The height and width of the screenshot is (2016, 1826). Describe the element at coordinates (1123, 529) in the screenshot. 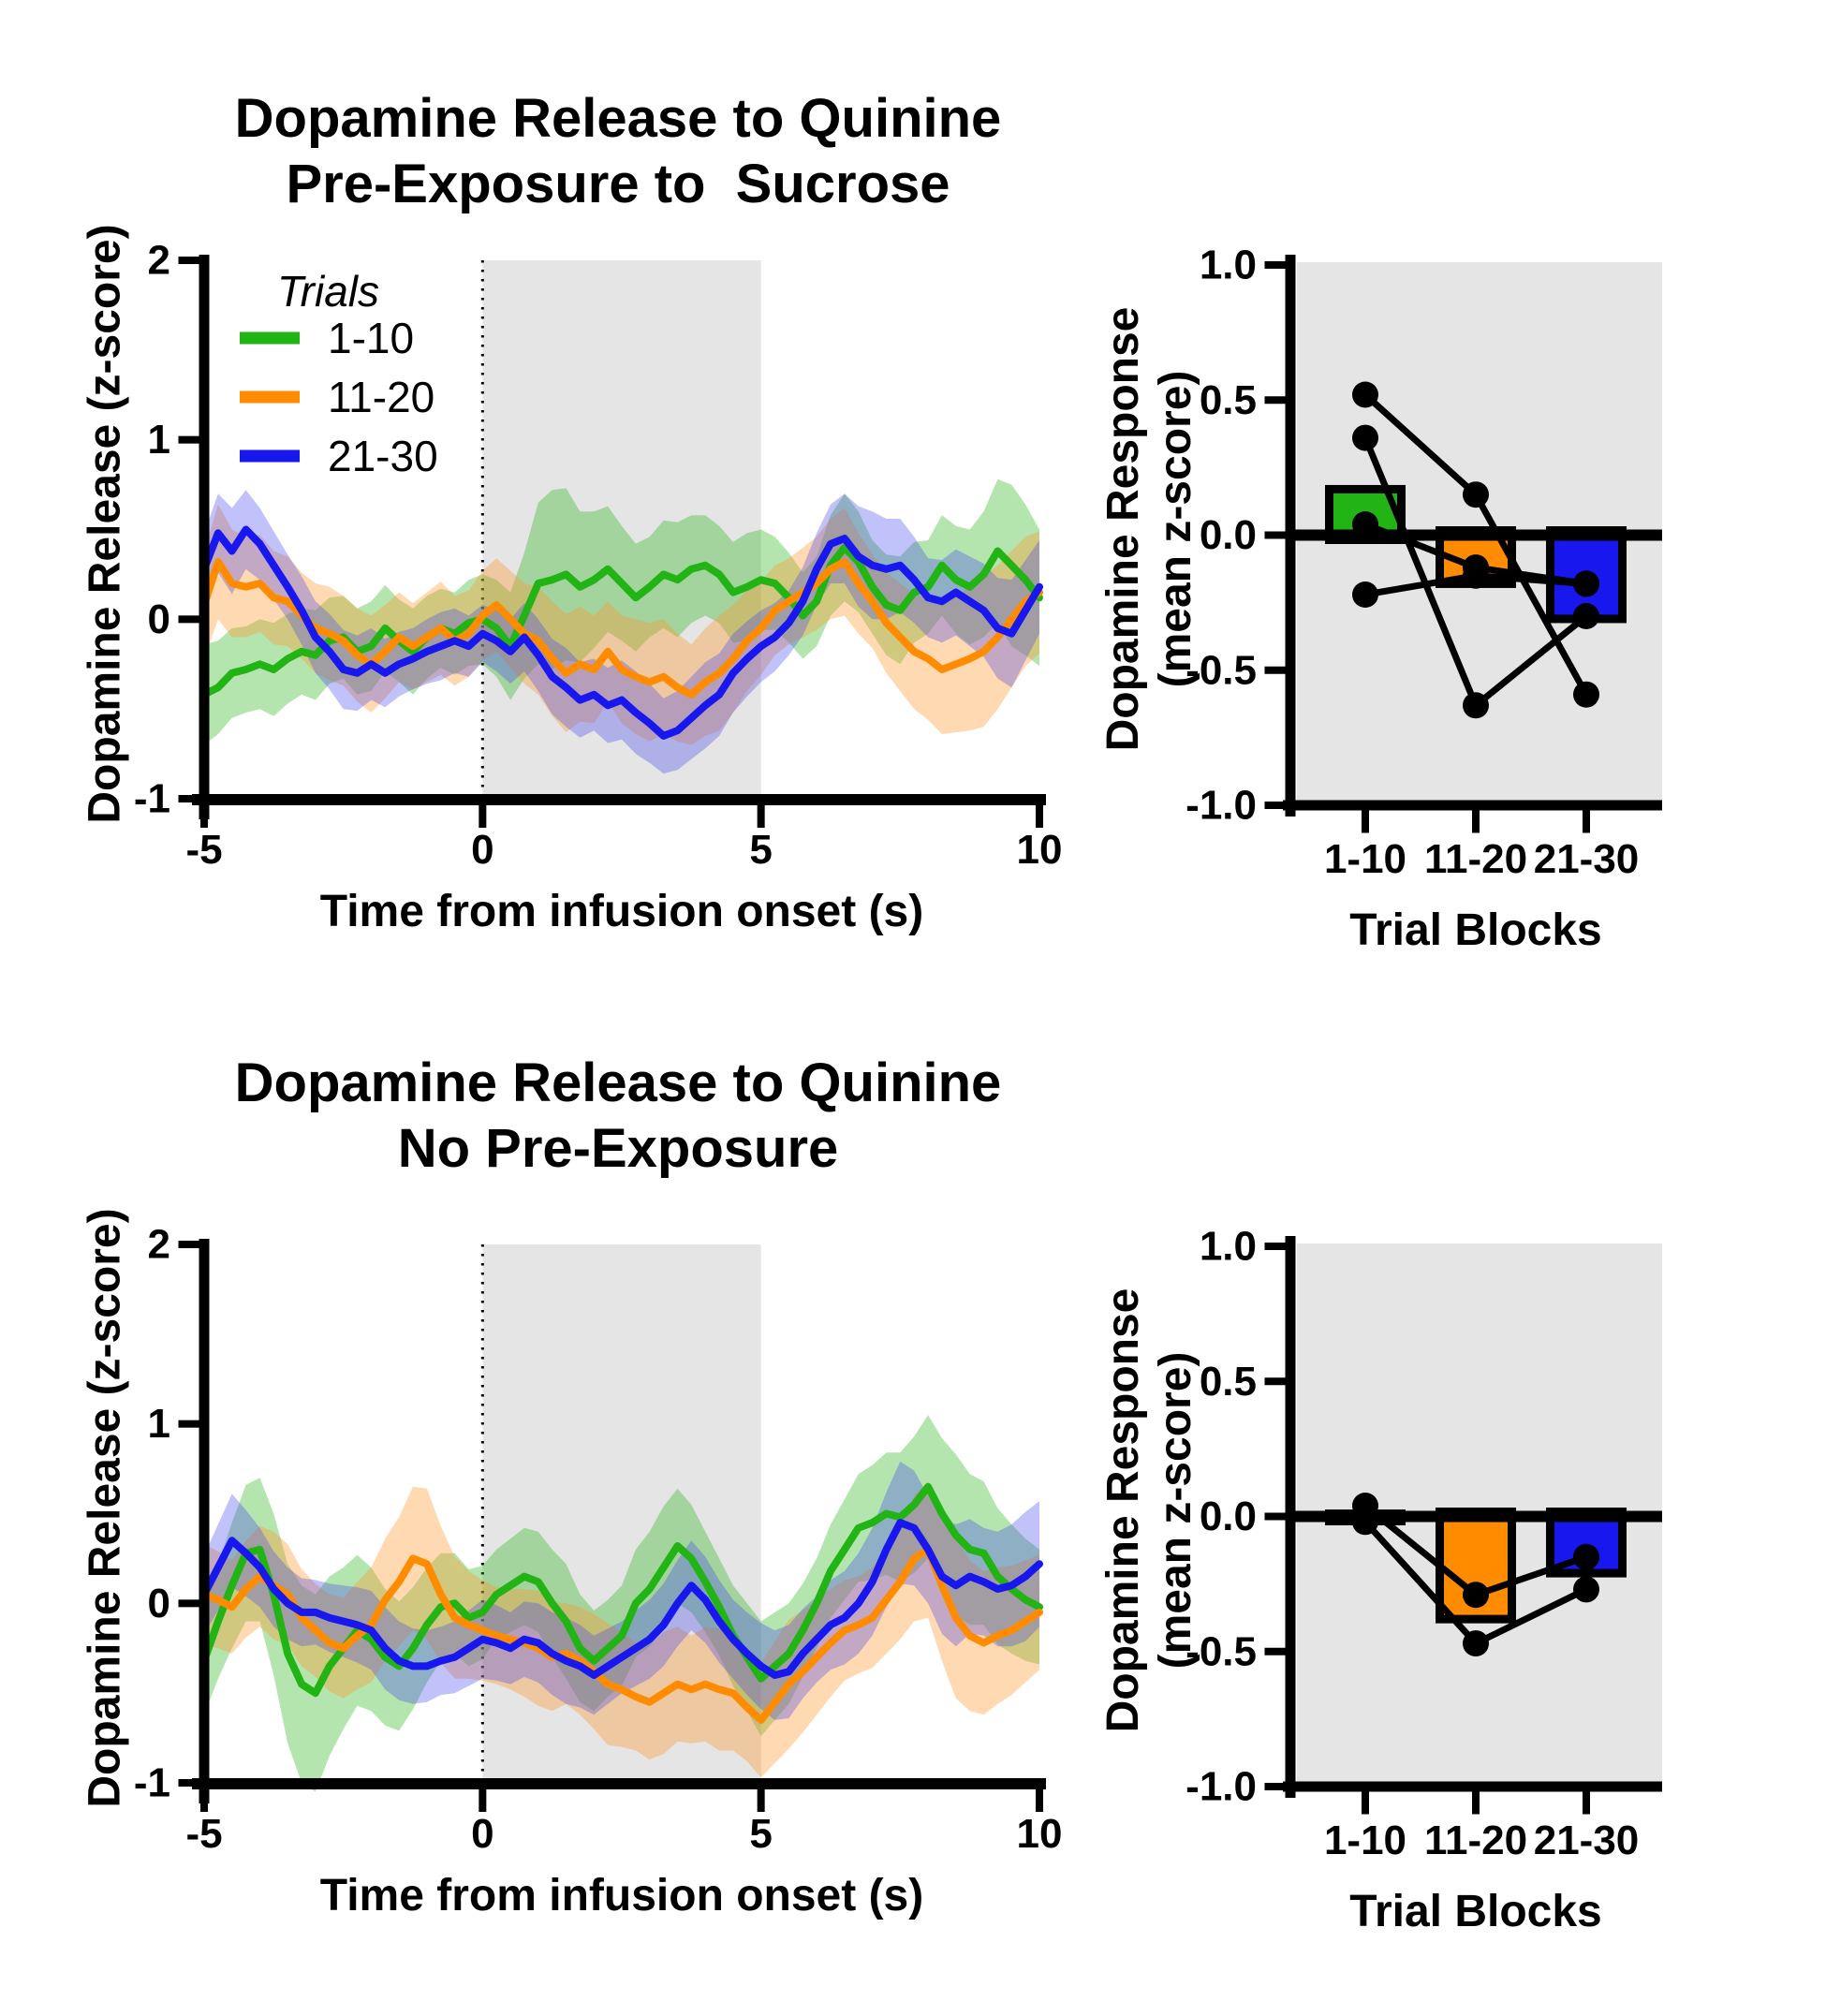

I see `pre-bar-ylabel-line1: Dopamine Response` at that location.